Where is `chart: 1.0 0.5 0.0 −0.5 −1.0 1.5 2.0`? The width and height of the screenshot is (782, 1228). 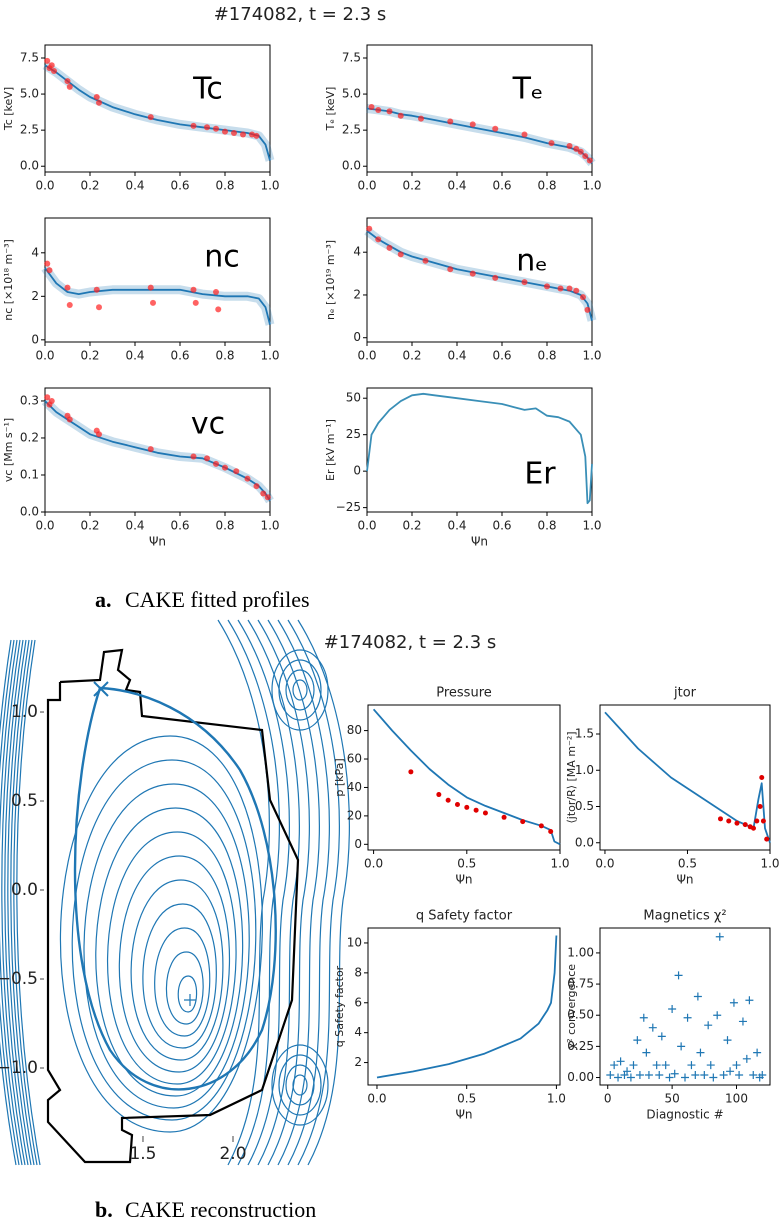 chart: 1.0 0.5 0.0 −0.5 −1.0 1.5 2.0 is located at coordinates (123, 933).